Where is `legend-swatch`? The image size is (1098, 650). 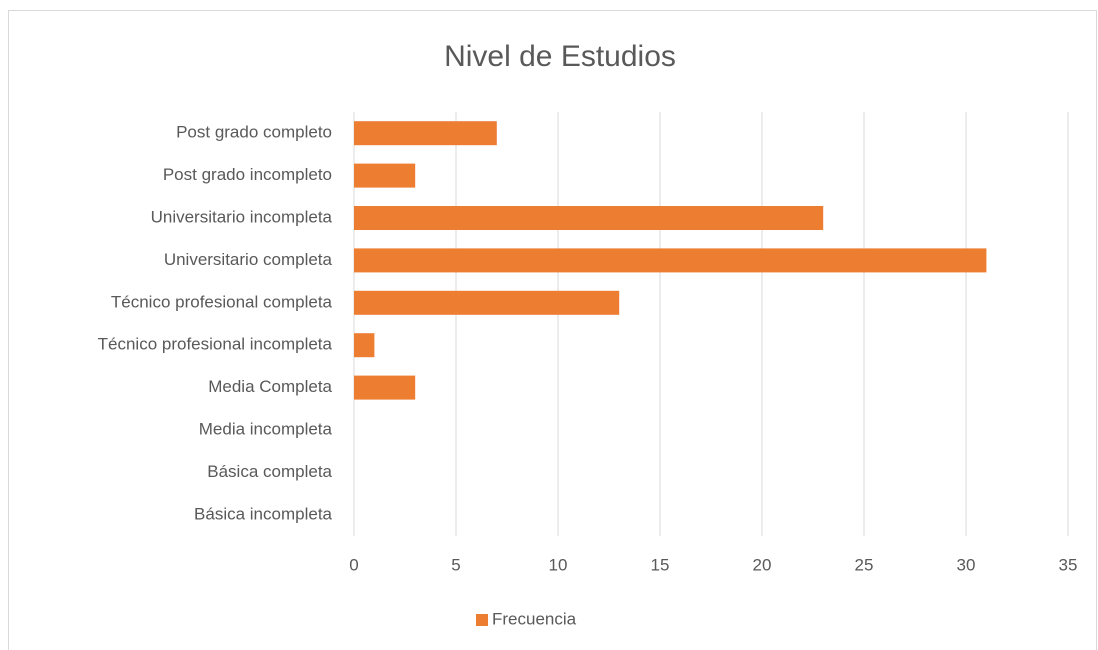
legend-swatch is located at coordinates (482, 620).